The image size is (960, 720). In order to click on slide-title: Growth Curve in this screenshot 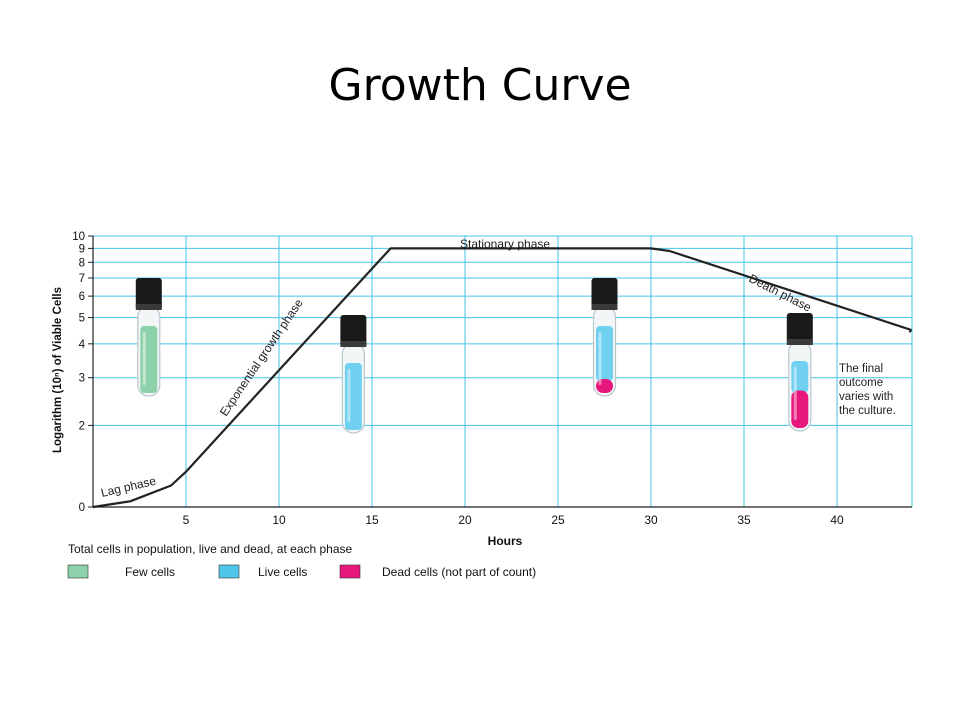, I will do `click(480, 85)`.